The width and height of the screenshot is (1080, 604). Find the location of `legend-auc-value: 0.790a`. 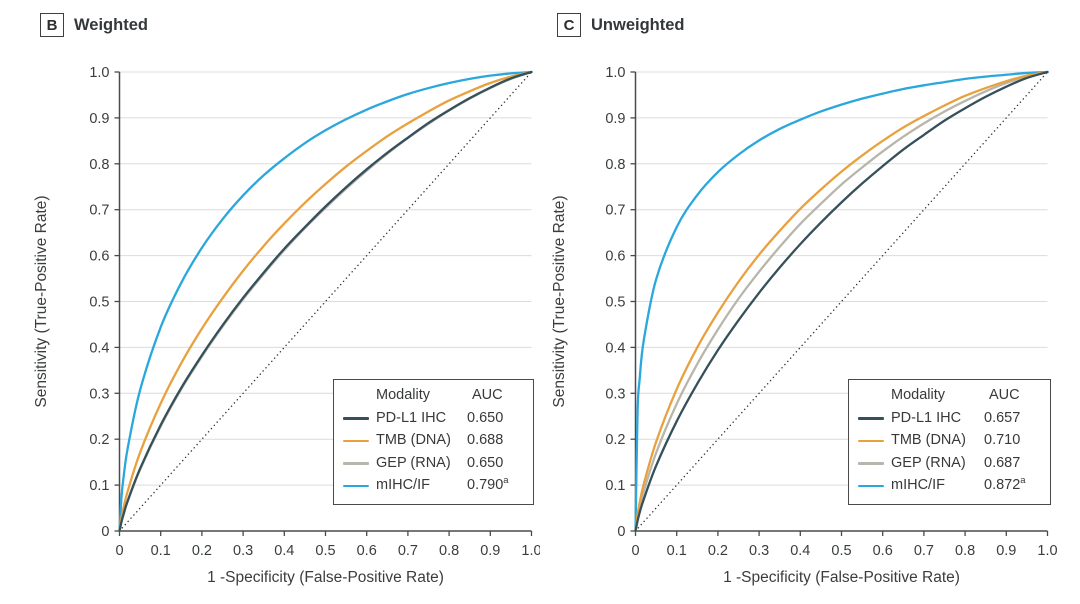

legend-auc-value: 0.790a is located at coordinates (488, 484).